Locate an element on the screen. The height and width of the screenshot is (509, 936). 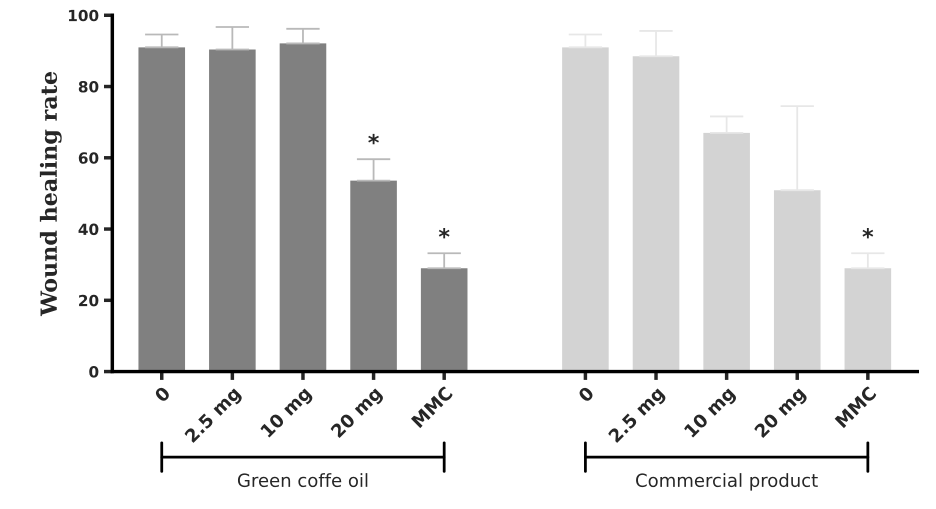
y-tick-label: 60 is located at coordinates (88, 158).